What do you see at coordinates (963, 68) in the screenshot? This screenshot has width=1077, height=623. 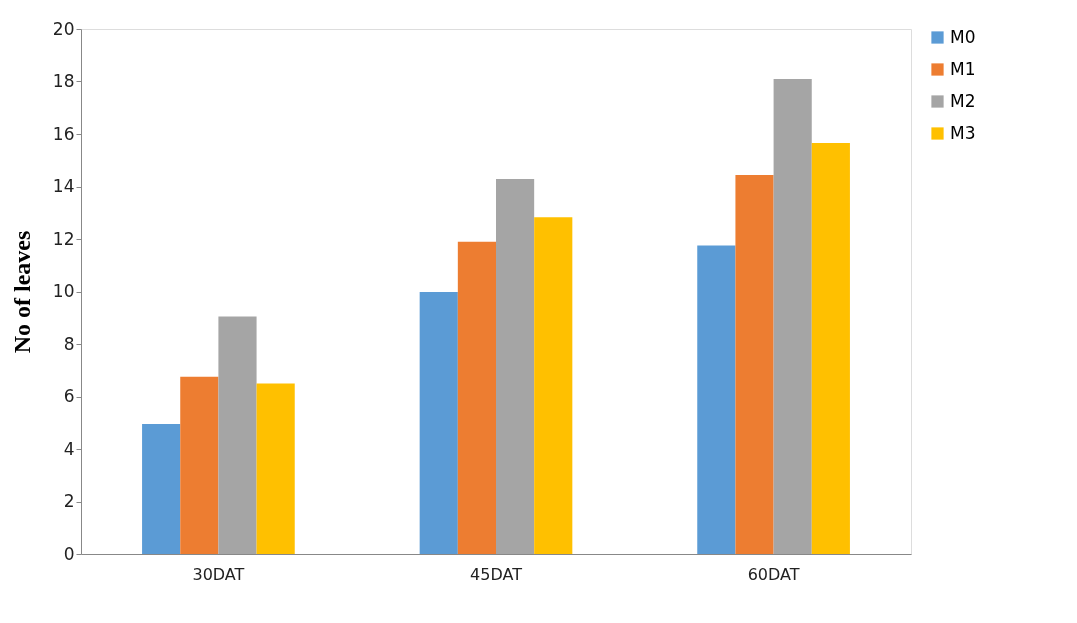 I see `legend-label: M1` at bounding box center [963, 68].